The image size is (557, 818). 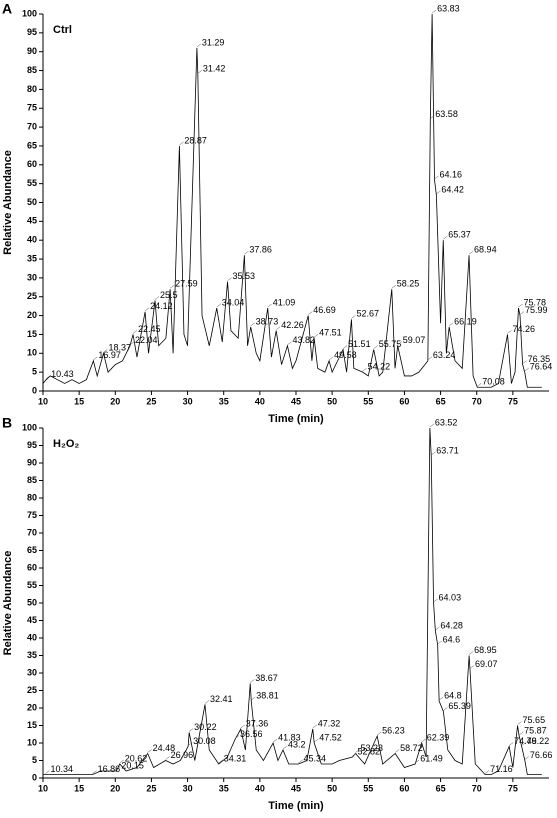 What do you see at coordinates (8, 202) in the screenshot?
I see `y-axis-title: Relative Abundance` at bounding box center [8, 202].